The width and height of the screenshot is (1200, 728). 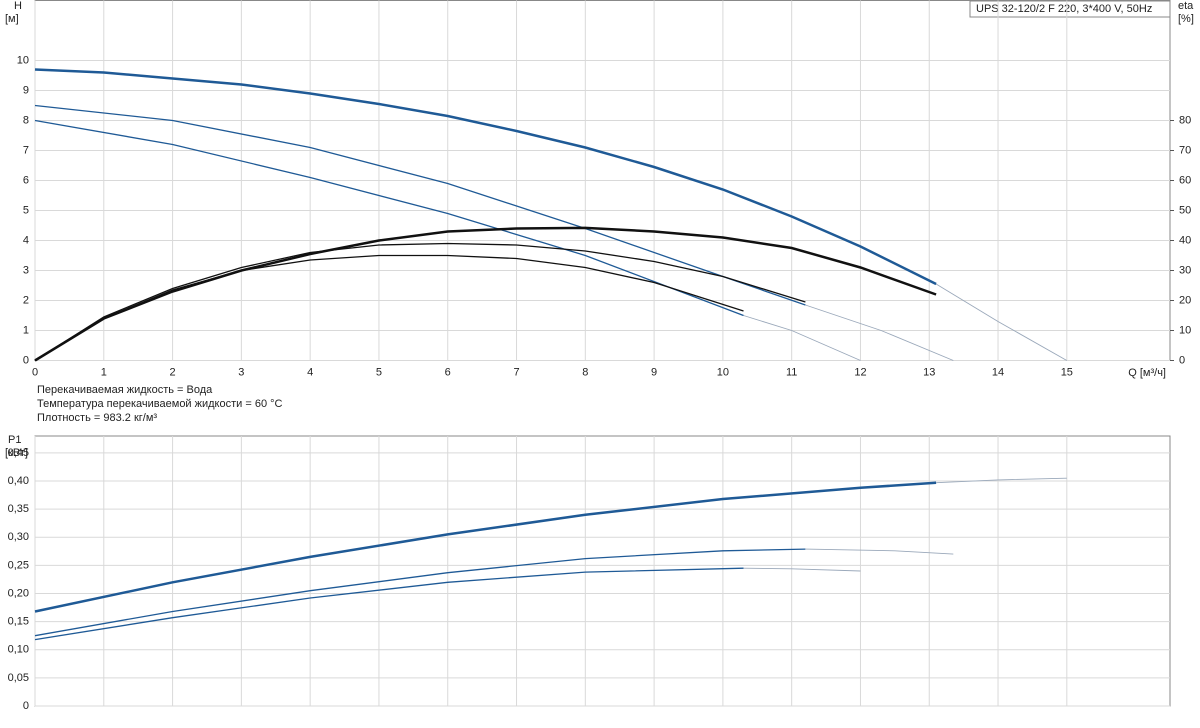 I want to click on y-tick-label: 3, so click(x=26, y=270).